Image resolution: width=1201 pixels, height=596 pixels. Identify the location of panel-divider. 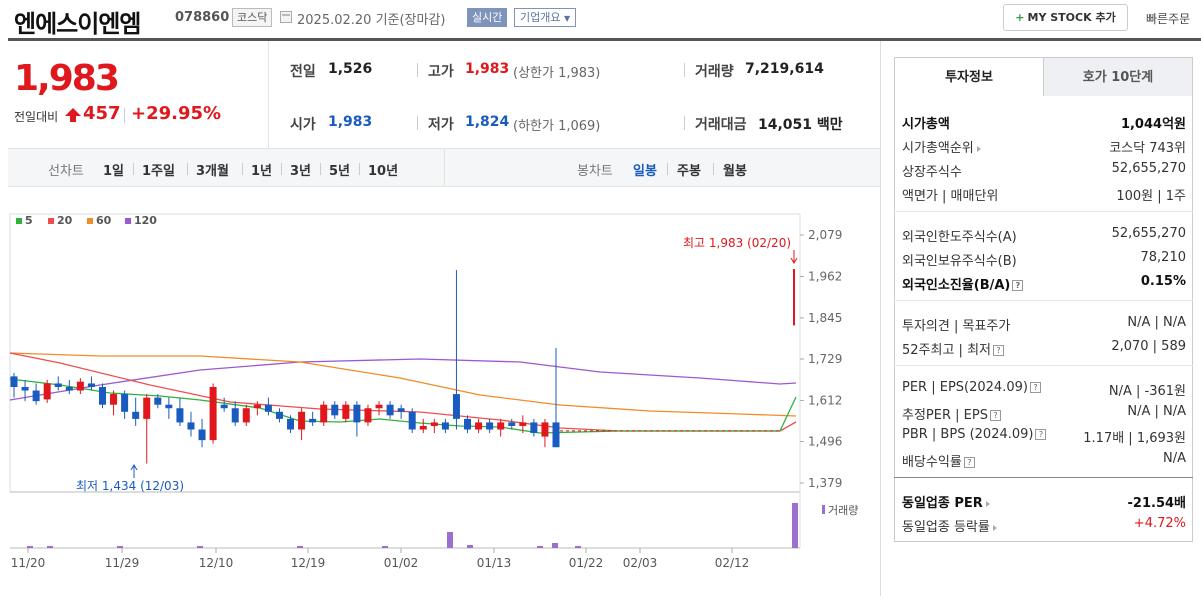
(880, 318).